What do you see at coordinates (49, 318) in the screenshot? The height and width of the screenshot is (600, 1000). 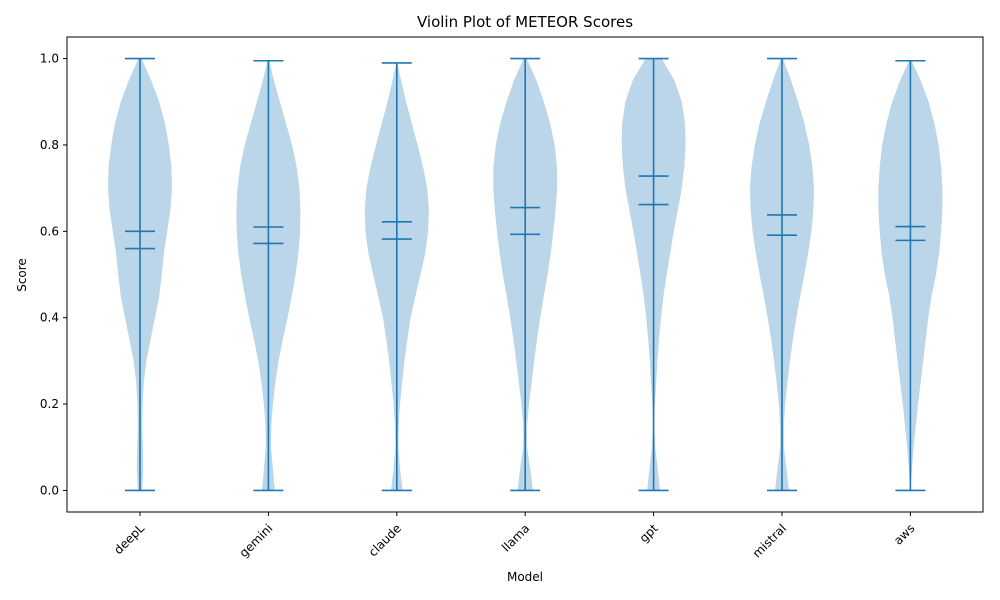 I see `y-tick-label: 0.4` at bounding box center [49, 318].